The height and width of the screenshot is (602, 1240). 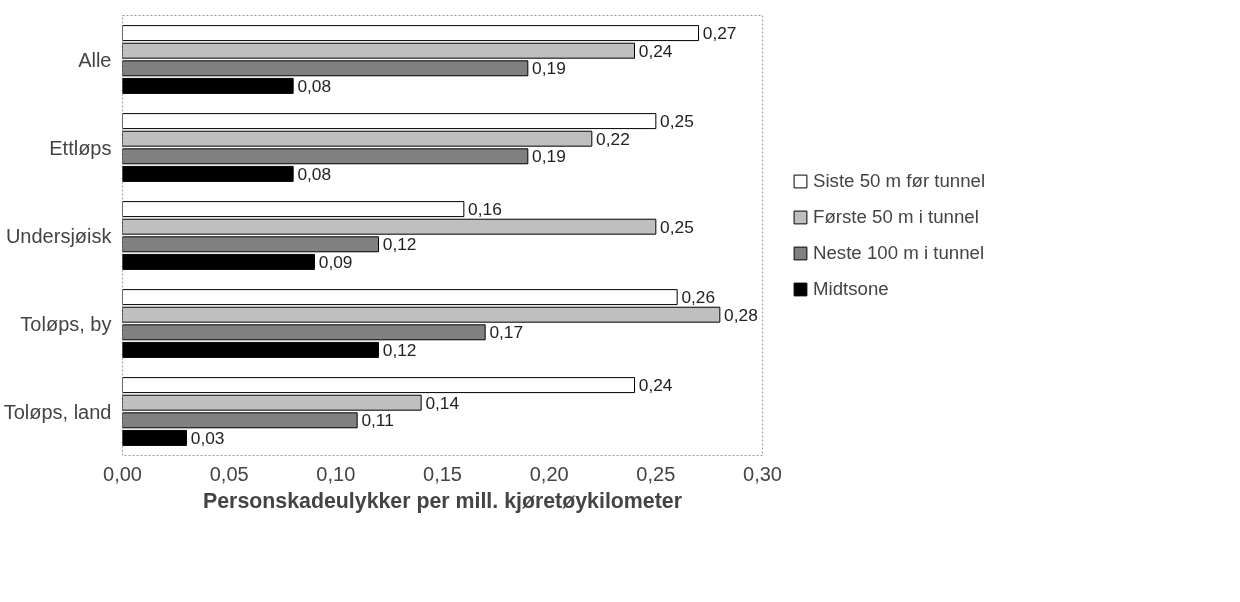 I want to click on y-tick-label: Ettløps, so click(x=80, y=147).